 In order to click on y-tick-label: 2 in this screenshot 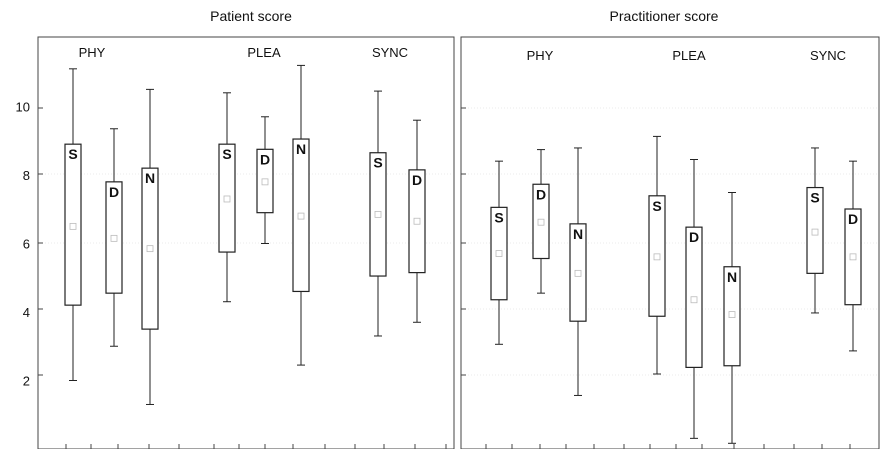, I will do `click(26, 381)`.